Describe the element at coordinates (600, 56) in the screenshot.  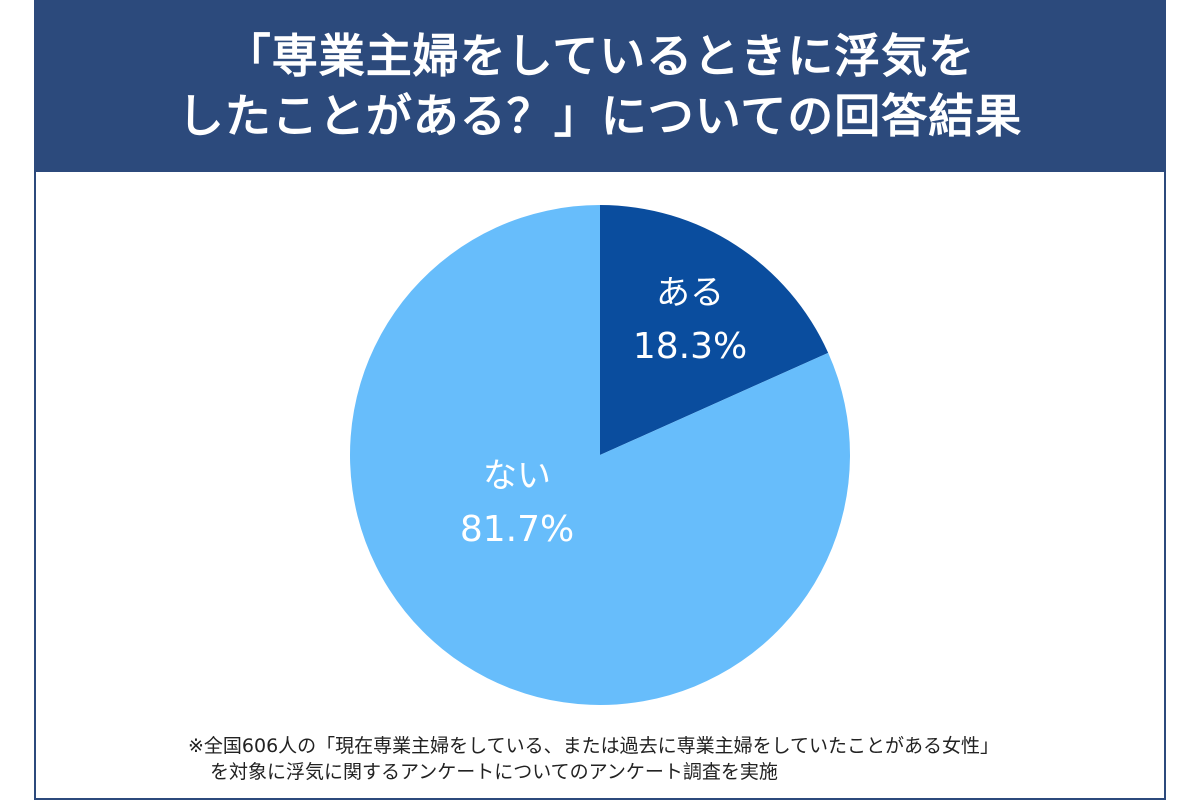
I see `chart-title-line-1: 「専業主婦をしているときに浮気を` at that location.